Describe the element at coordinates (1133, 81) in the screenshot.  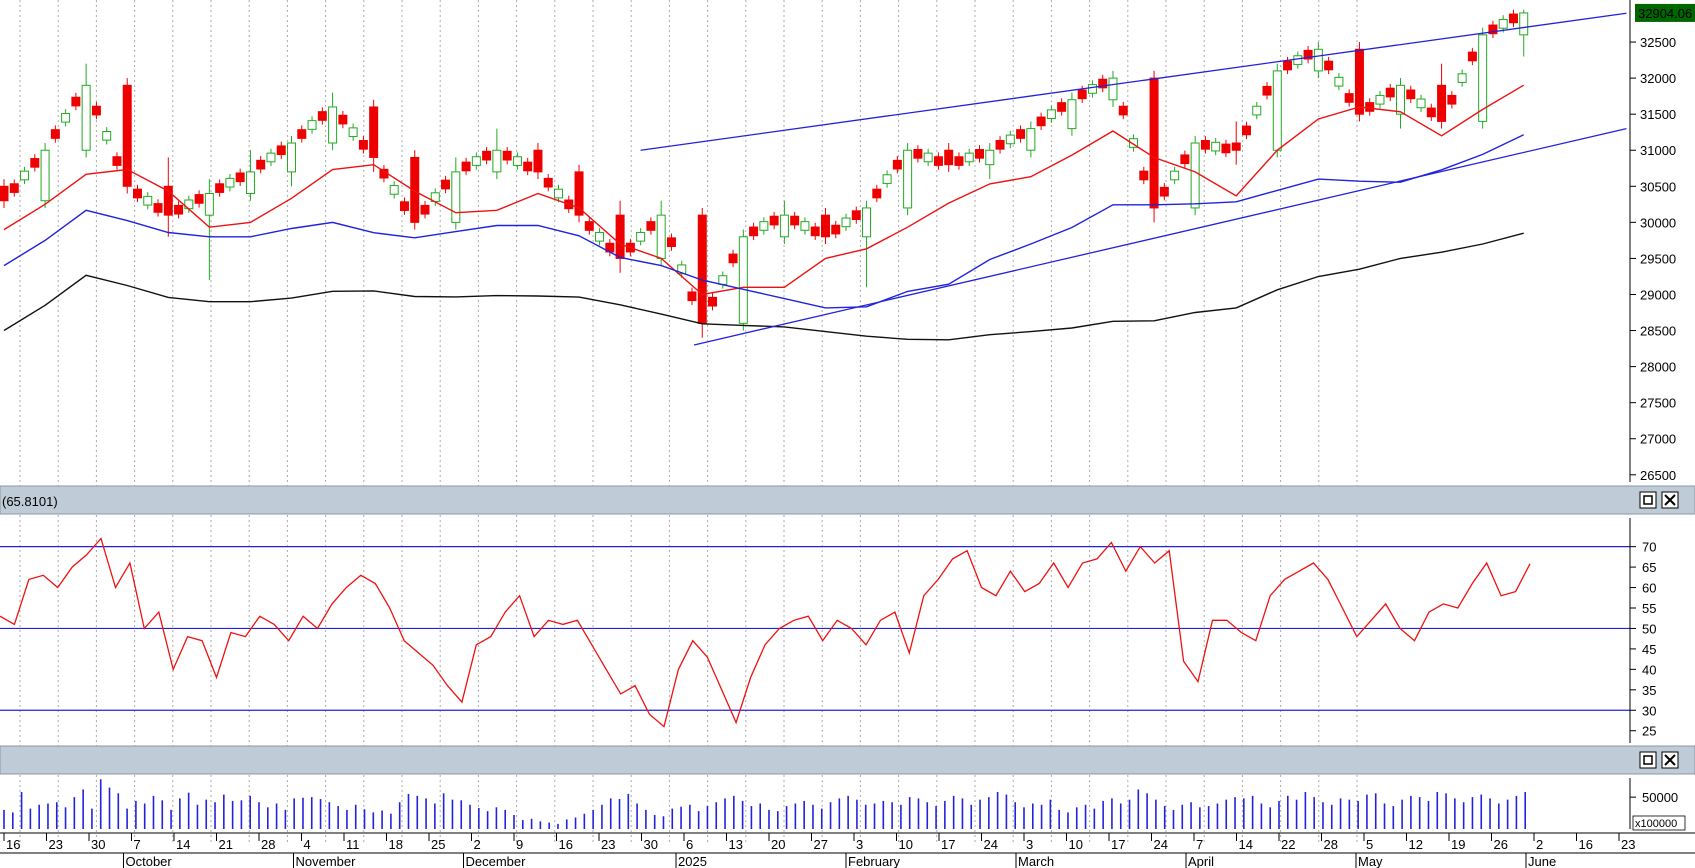
I see `trendline-upper` at that location.